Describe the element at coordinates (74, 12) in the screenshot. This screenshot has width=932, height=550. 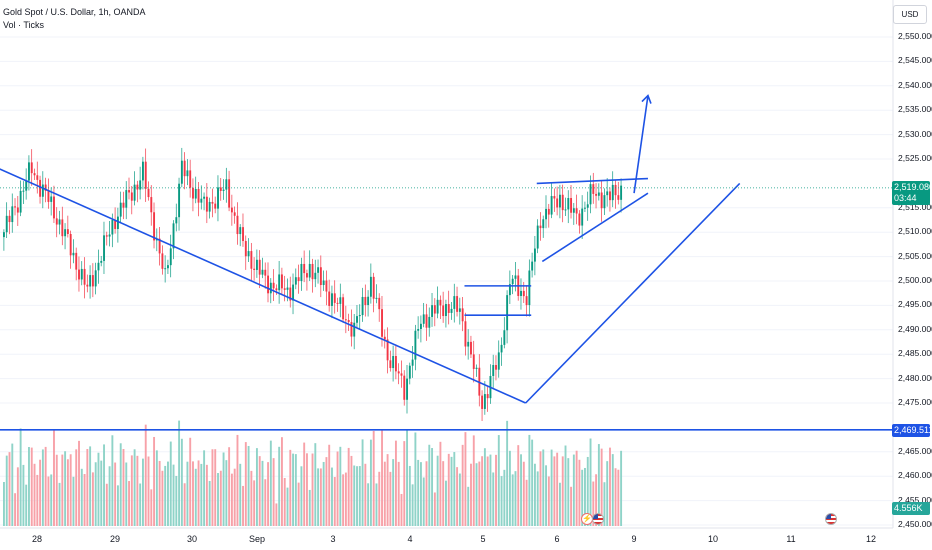
I see `symbol-title: Gold Spot / U.S. Dollar, 1h, OANDA` at that location.